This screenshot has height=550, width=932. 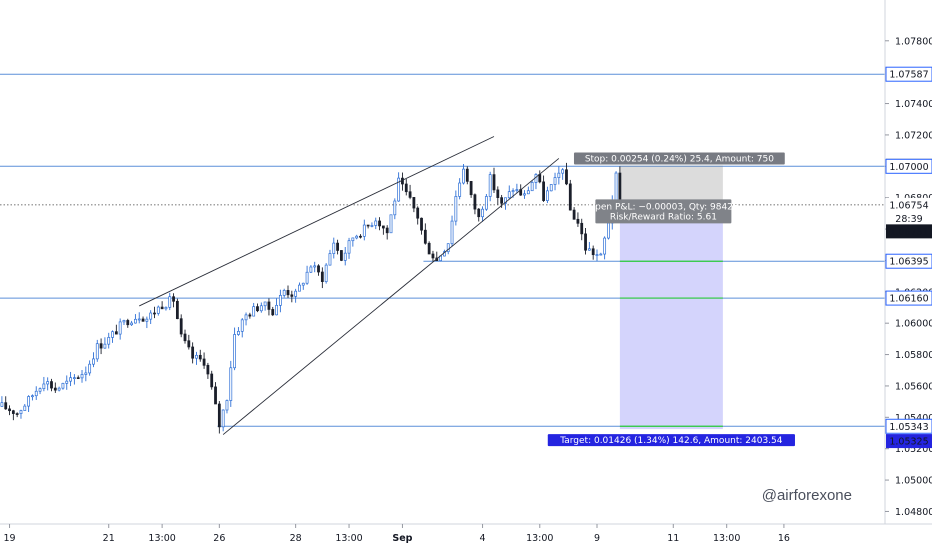 What do you see at coordinates (663, 211) in the screenshot?
I see `pnl-label-bg` at bounding box center [663, 211].